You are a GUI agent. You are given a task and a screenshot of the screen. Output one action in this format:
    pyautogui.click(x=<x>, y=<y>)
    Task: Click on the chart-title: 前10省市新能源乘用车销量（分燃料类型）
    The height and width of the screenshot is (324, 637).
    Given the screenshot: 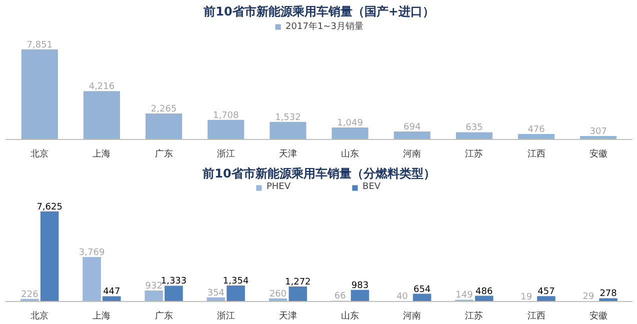 What is the action you would take?
    pyautogui.click(x=319, y=173)
    